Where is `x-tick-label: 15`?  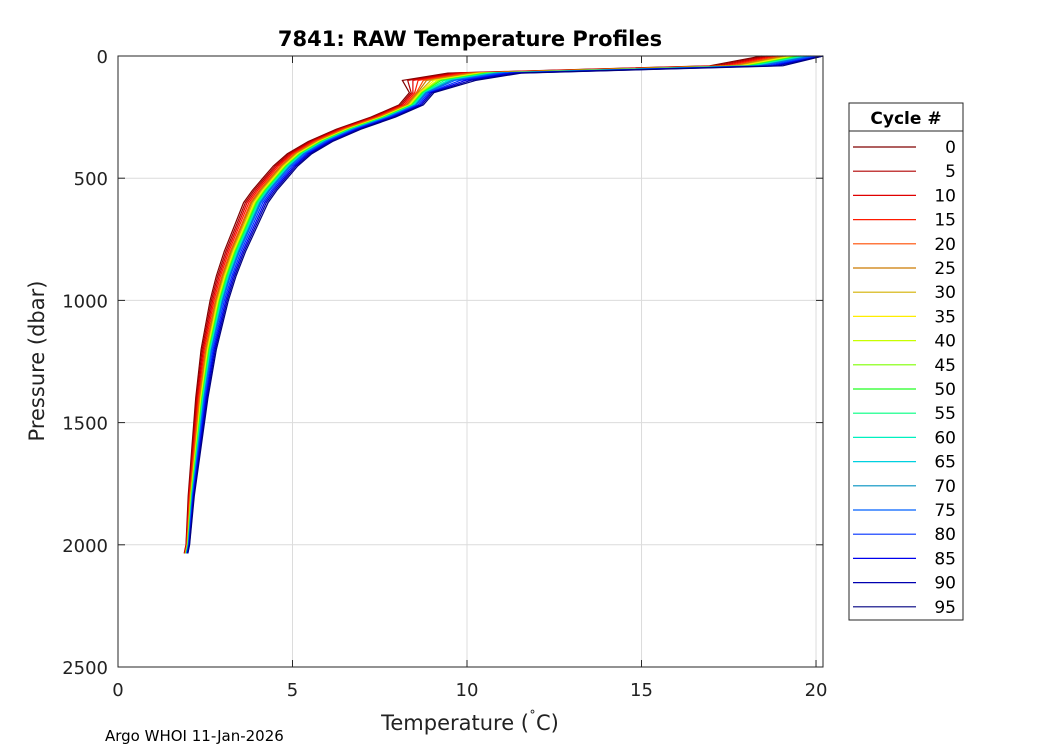
x-tick-label: 15 is located at coordinates (641, 690).